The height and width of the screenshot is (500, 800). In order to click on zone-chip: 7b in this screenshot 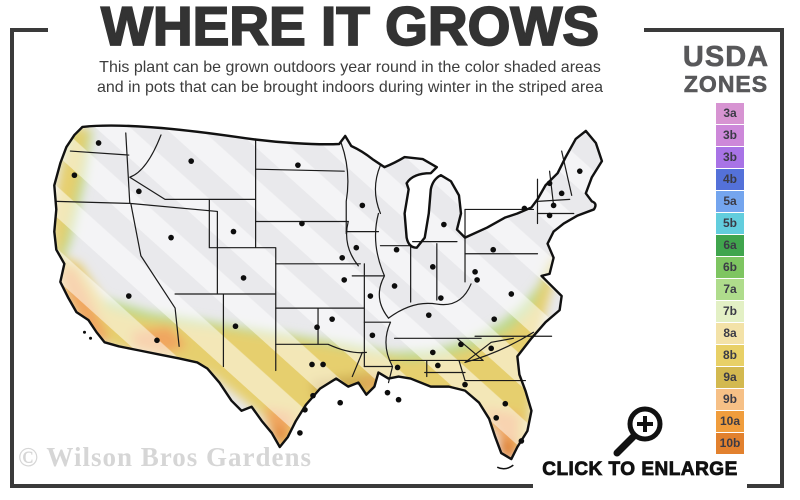, I will do `click(730, 311)`.